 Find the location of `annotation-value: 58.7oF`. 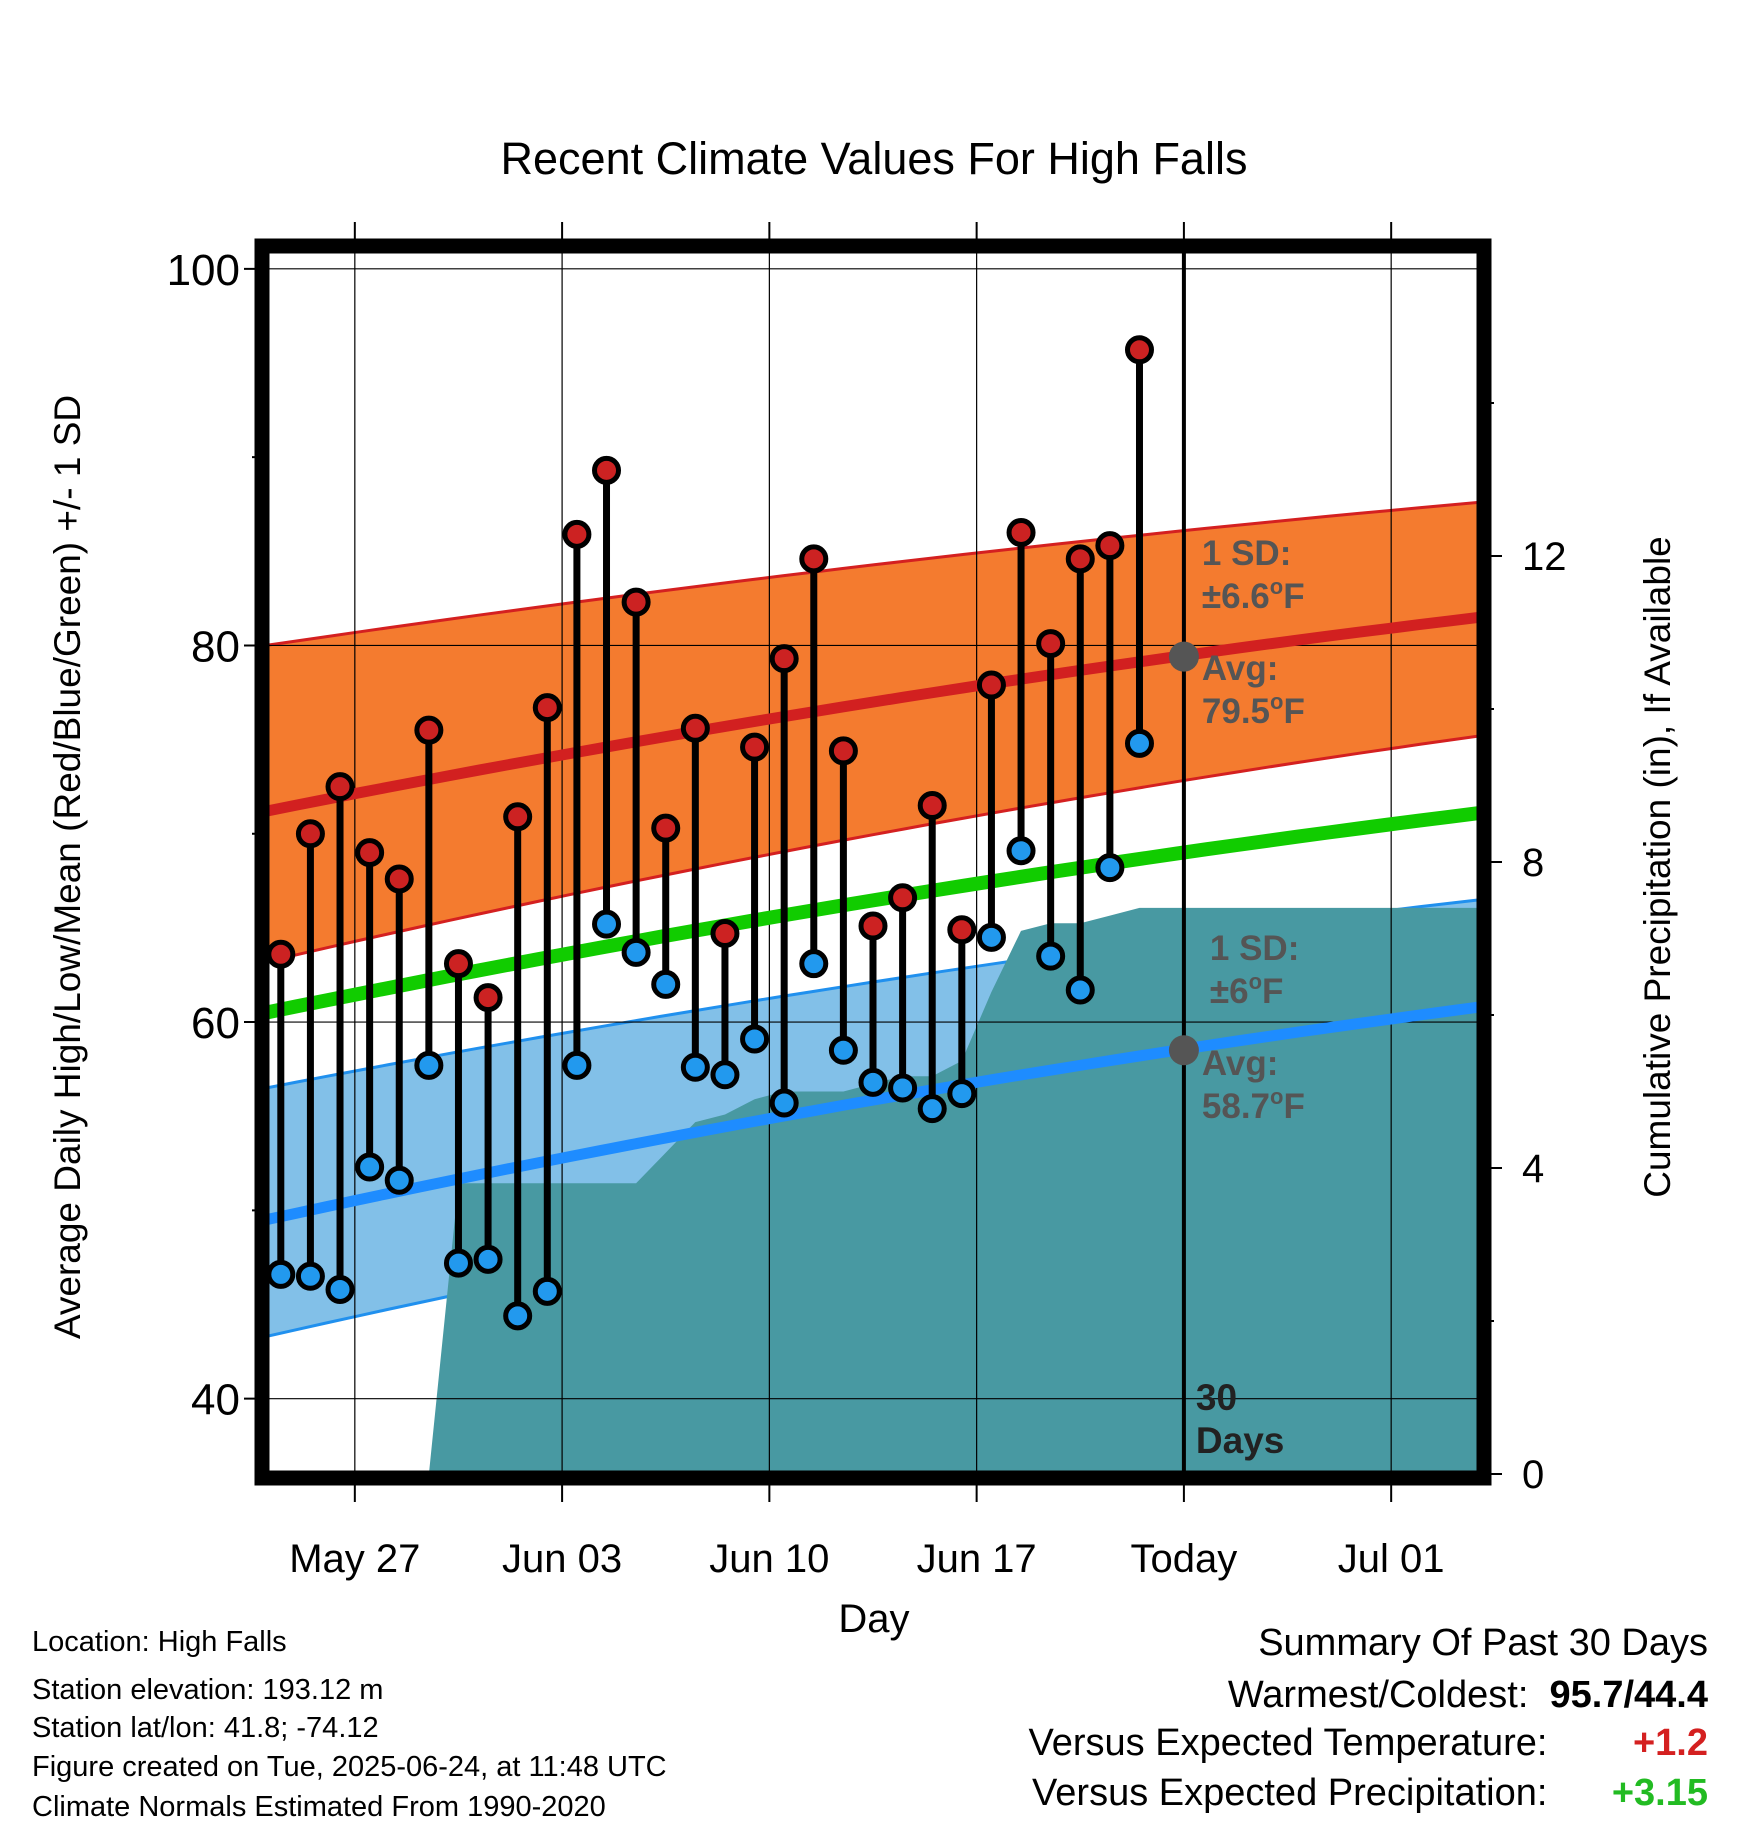

annotation-value: 58.7oF is located at coordinates (1253, 1105).